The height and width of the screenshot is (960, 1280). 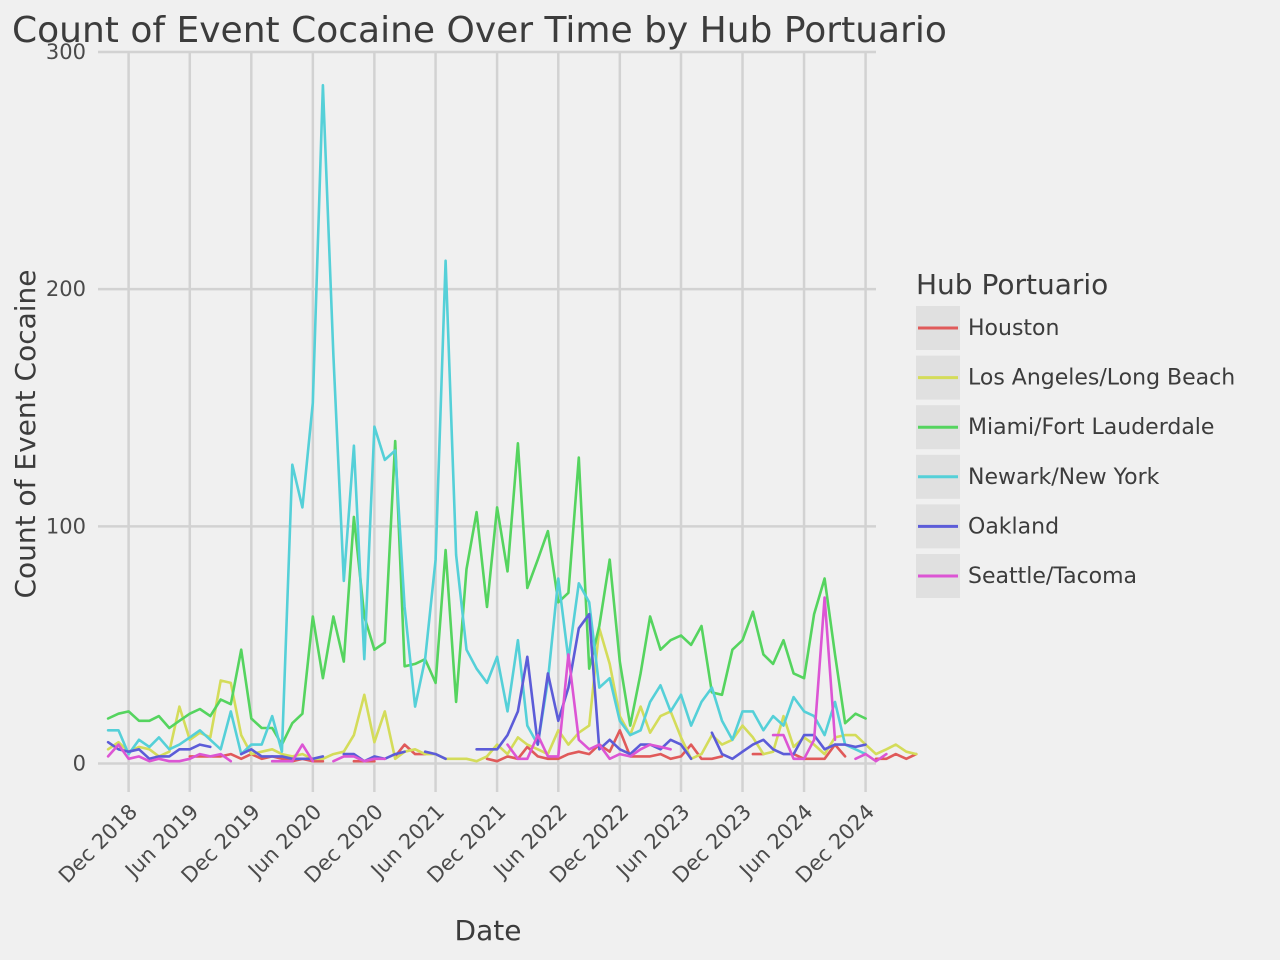 I want to click on series-line-oakland, so click(x=486, y=687).